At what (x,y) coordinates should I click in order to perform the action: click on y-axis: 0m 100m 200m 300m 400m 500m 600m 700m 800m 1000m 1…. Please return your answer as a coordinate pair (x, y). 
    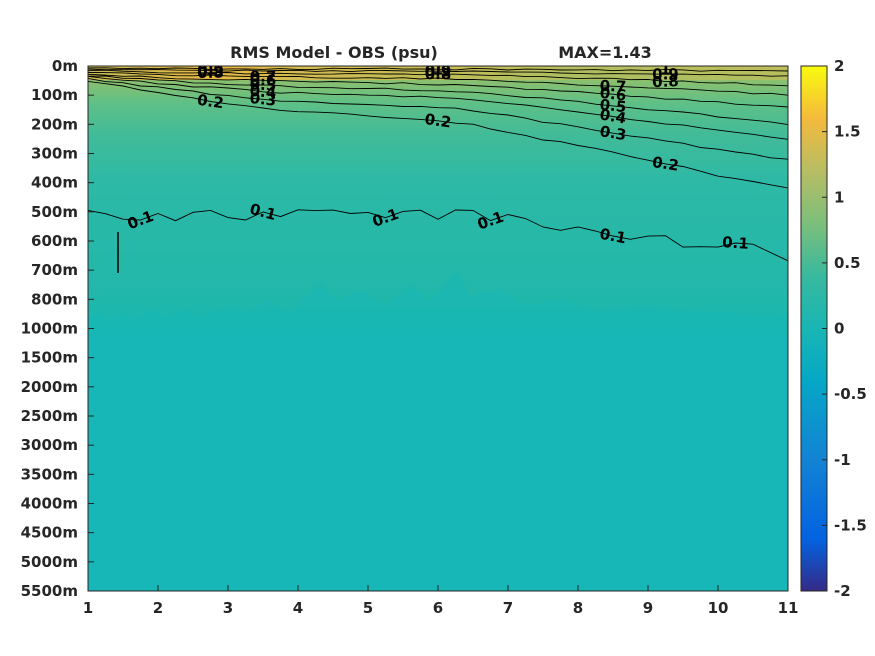
    Looking at the image, I should click on (57, 328).